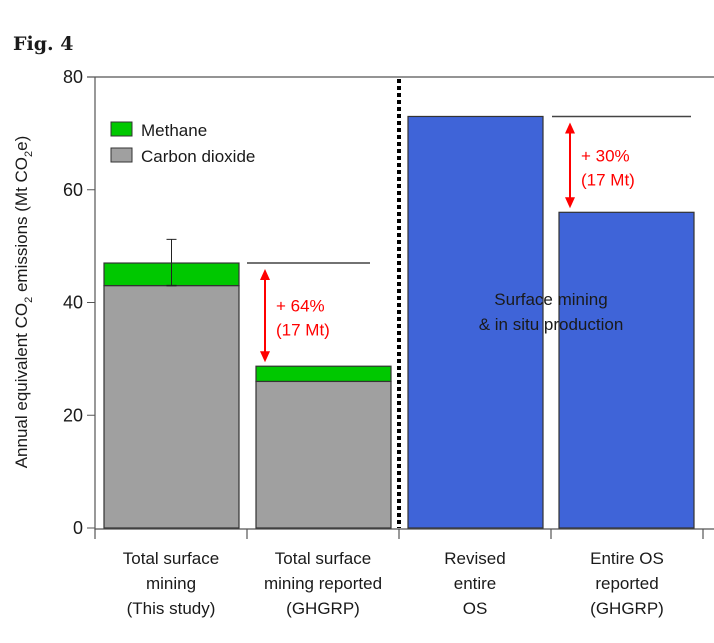 The height and width of the screenshot is (643, 714). Describe the element at coordinates (174, 130) in the screenshot. I see `legend-label: Methane` at that location.